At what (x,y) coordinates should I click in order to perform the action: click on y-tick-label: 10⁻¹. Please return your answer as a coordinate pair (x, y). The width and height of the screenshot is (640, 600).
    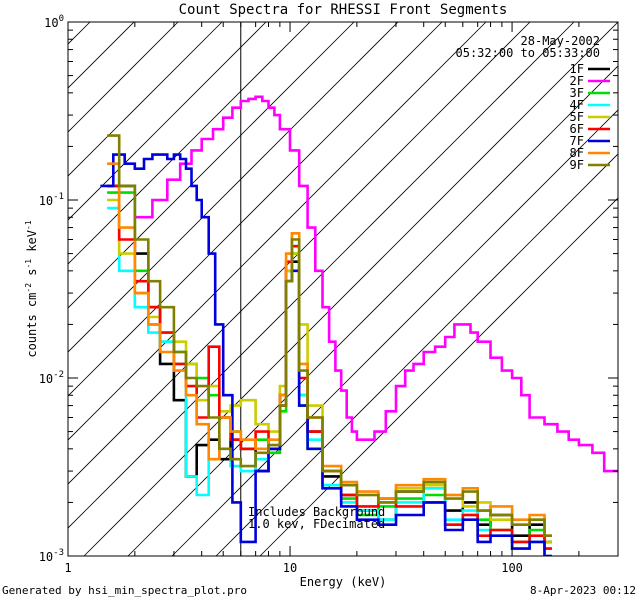
    Looking at the image, I should click on (51, 200).